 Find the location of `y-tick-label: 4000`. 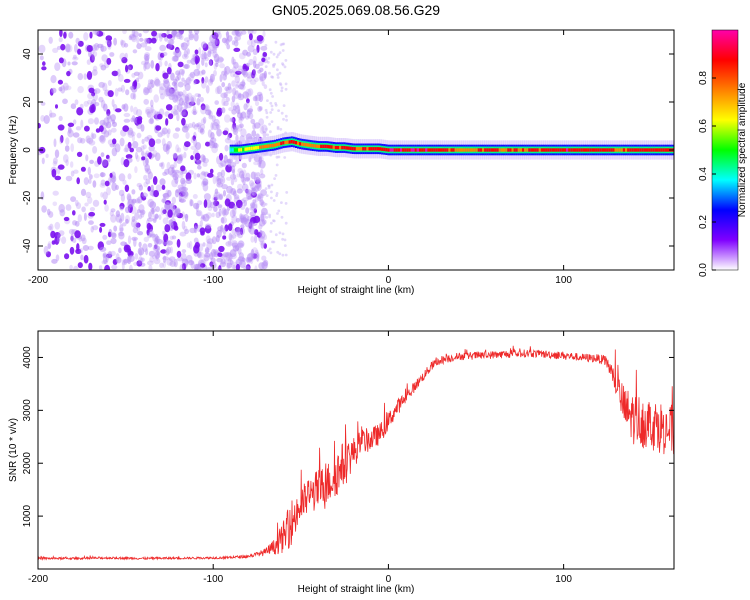

y-tick-label: 4000 is located at coordinates (27, 357).